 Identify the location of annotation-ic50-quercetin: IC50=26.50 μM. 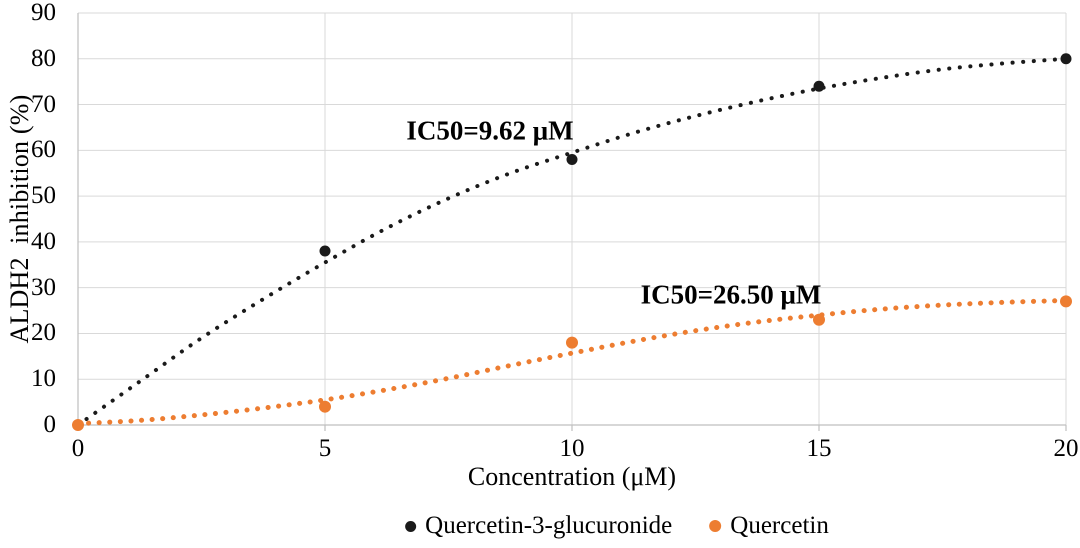
(731, 294).